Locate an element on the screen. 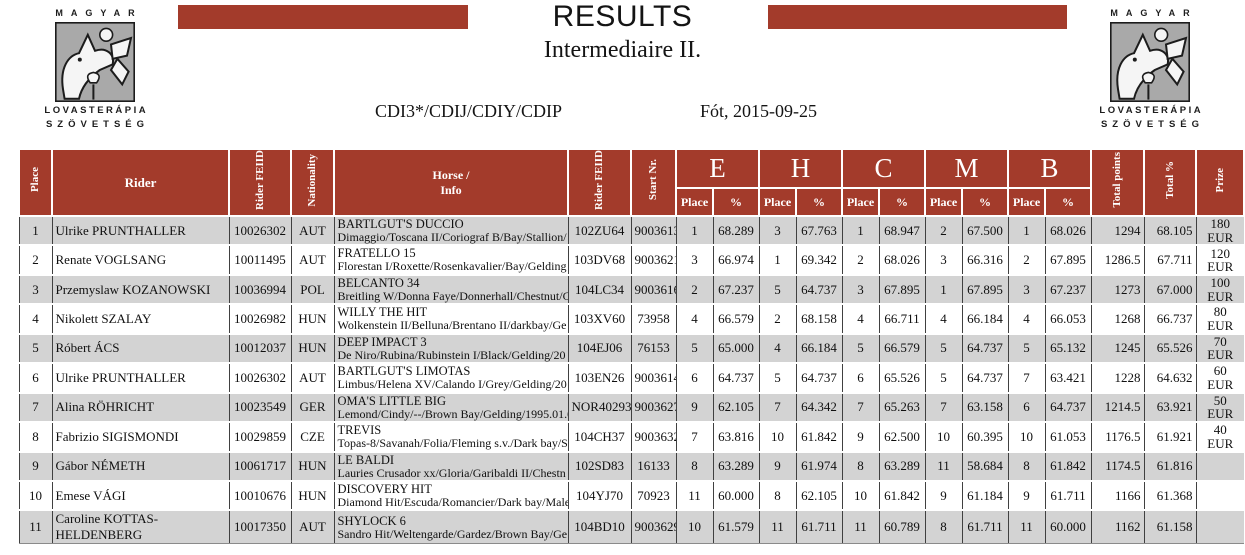  start-nr-cell: 9003616 is located at coordinates (653, 289).